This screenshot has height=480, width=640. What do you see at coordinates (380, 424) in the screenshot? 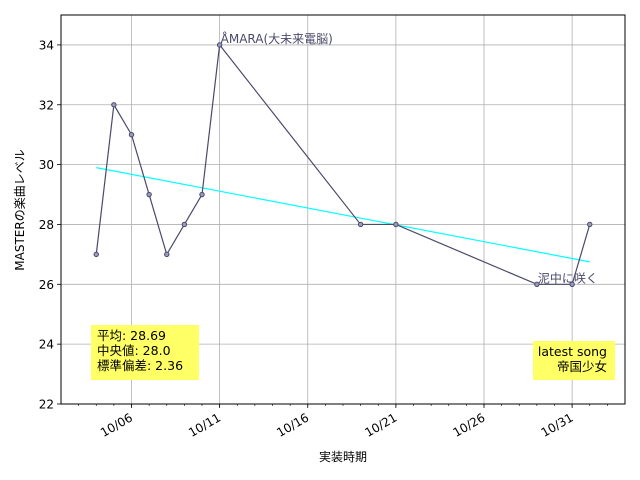
I see `x-tick-label: 10/21` at bounding box center [380, 424].